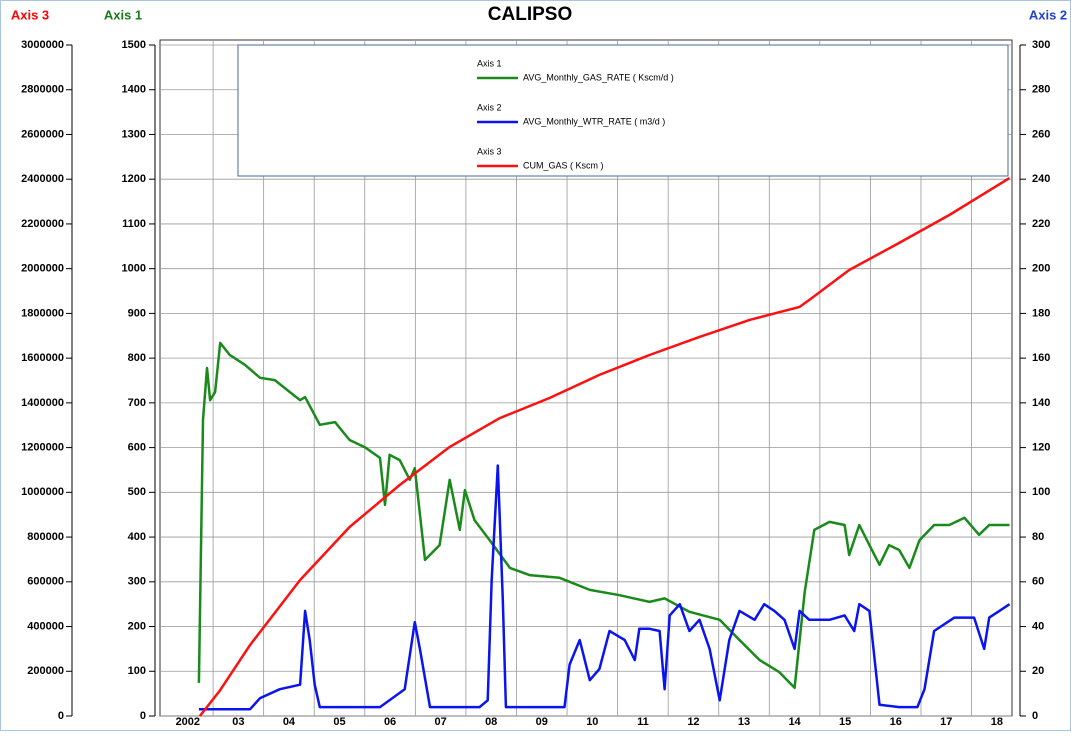  Describe the element at coordinates (42, 313) in the screenshot. I see `y3-tick-label: 1800000` at that location.